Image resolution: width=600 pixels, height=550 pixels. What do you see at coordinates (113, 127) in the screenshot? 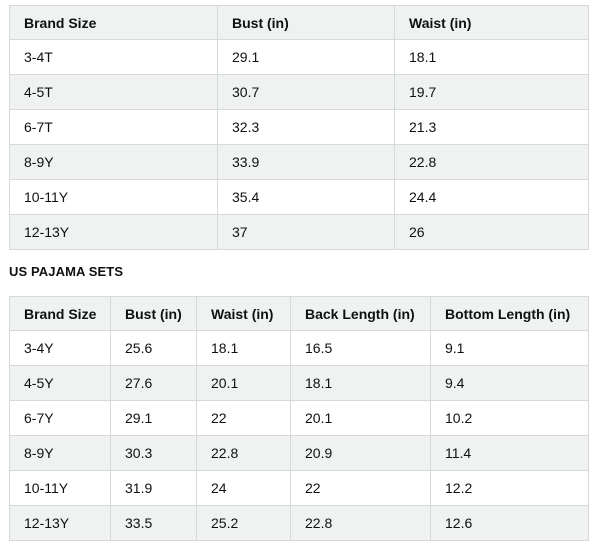
I see `table-cell: 6-7T` at bounding box center [113, 127].